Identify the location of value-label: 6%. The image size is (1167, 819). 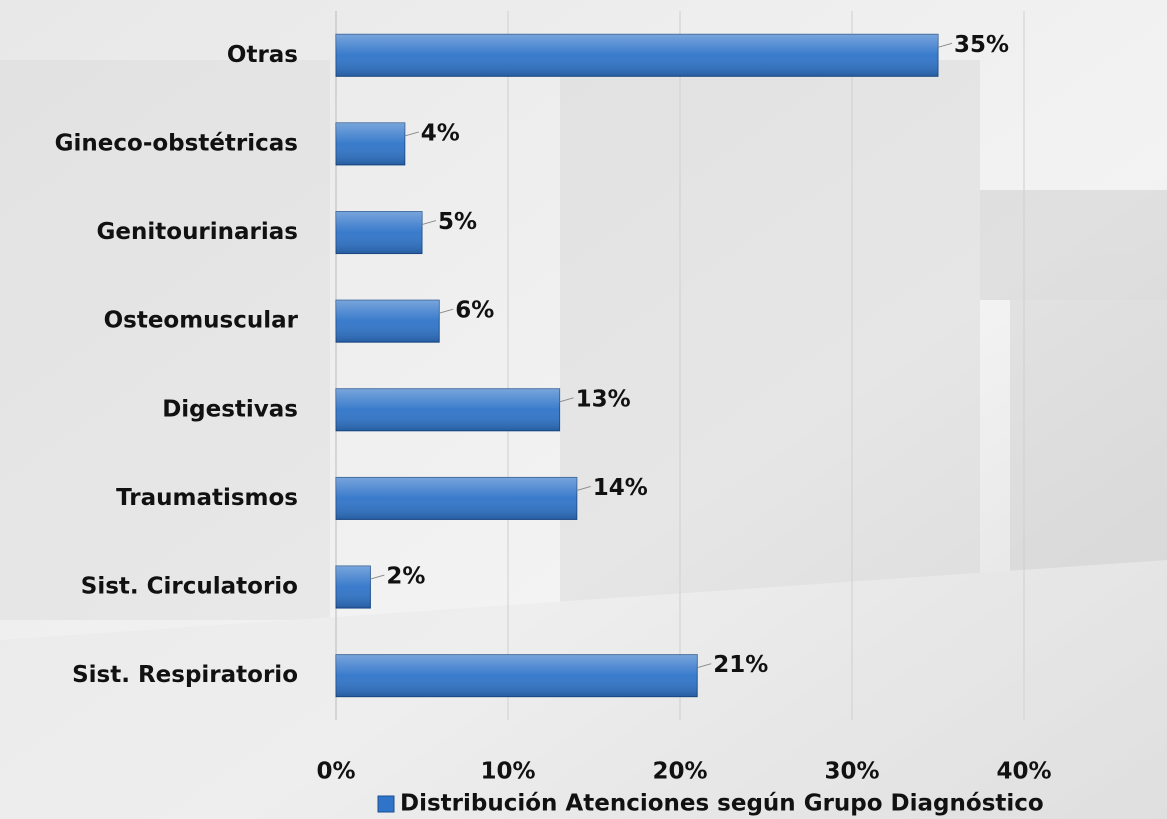
(474, 311).